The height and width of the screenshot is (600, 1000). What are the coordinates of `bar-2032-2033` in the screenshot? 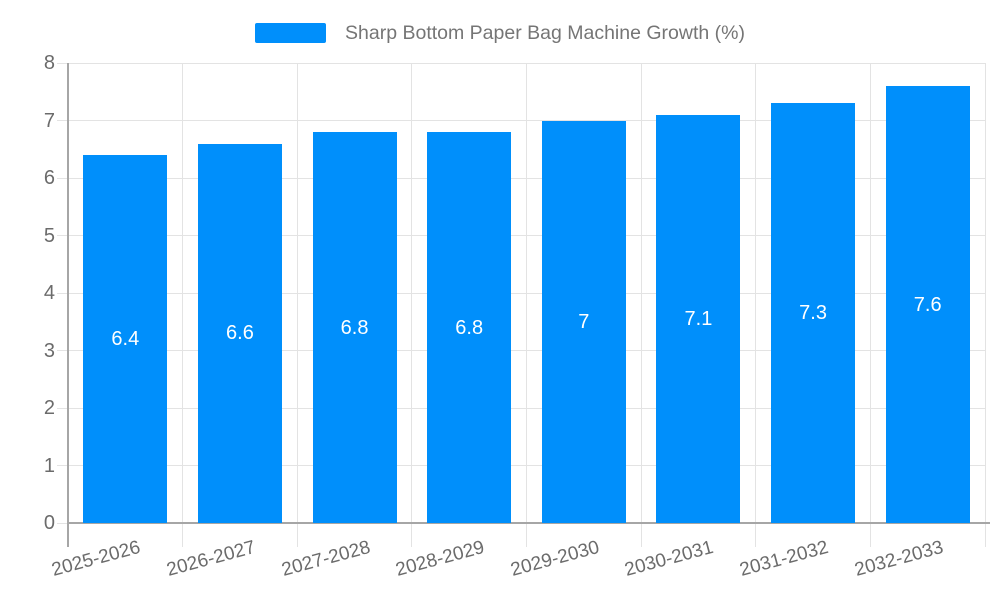 It's located at (927, 304).